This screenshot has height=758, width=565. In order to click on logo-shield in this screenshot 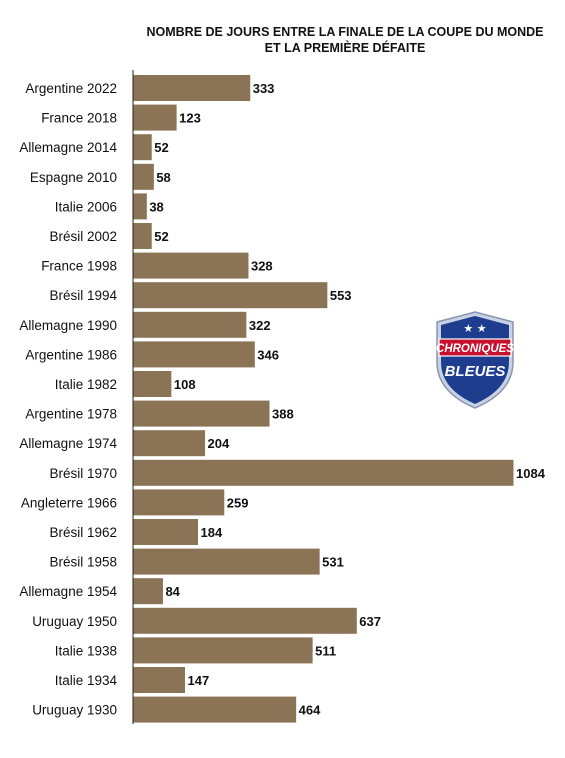, I will do `click(475, 360)`.